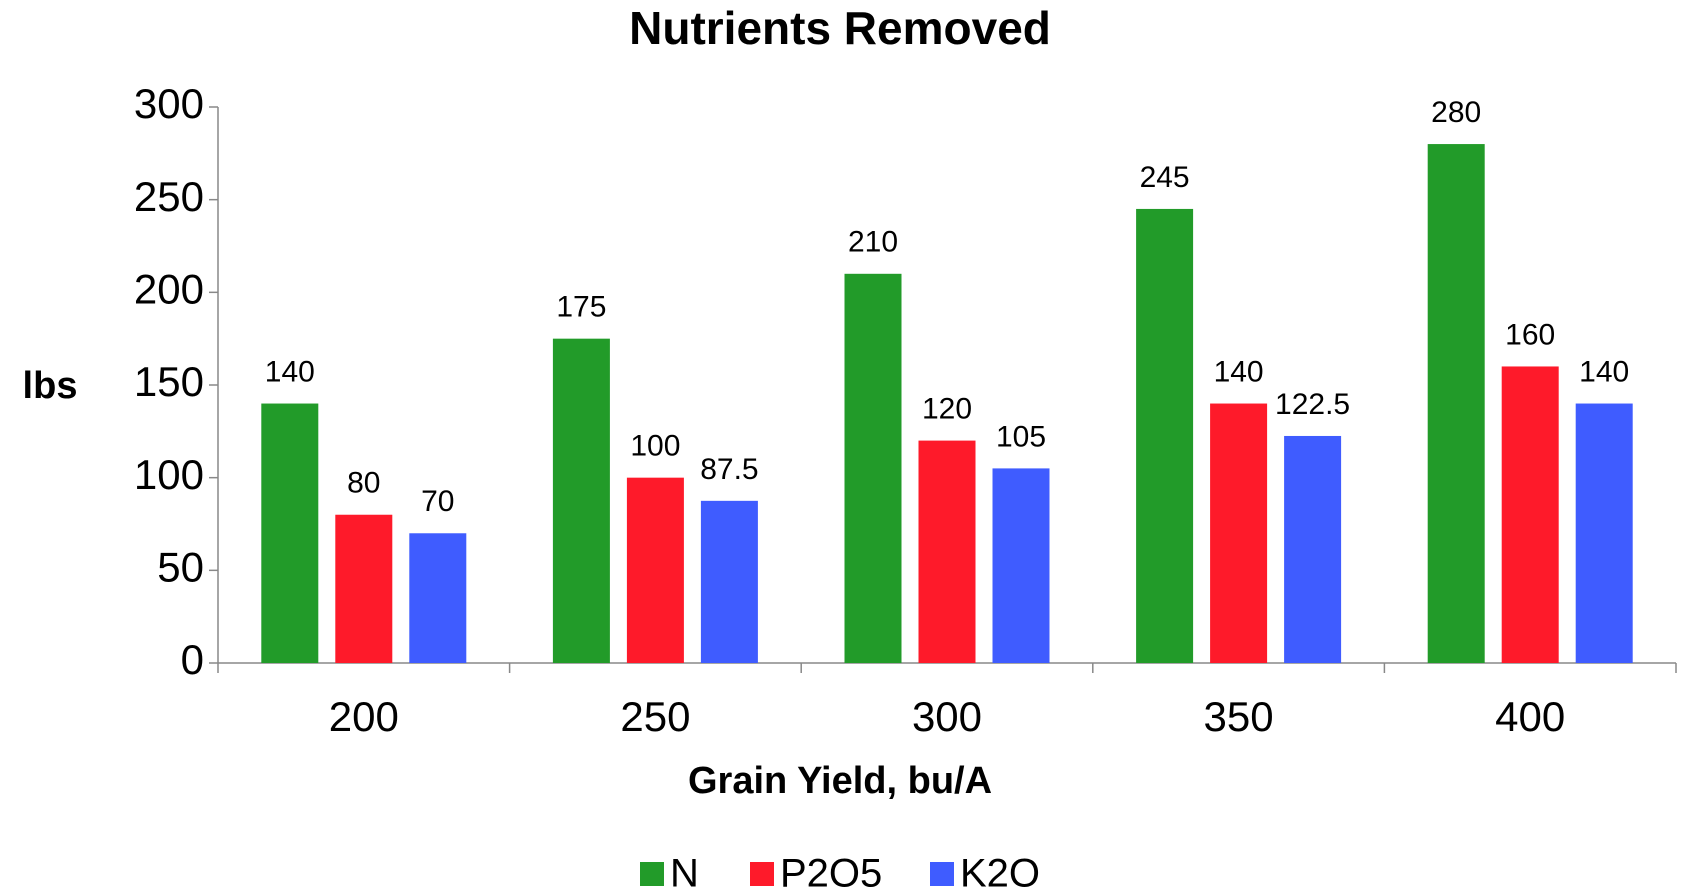 The image size is (1681, 894). What do you see at coordinates (1239, 716) in the screenshot?
I see `x-tick-label: 350` at bounding box center [1239, 716].